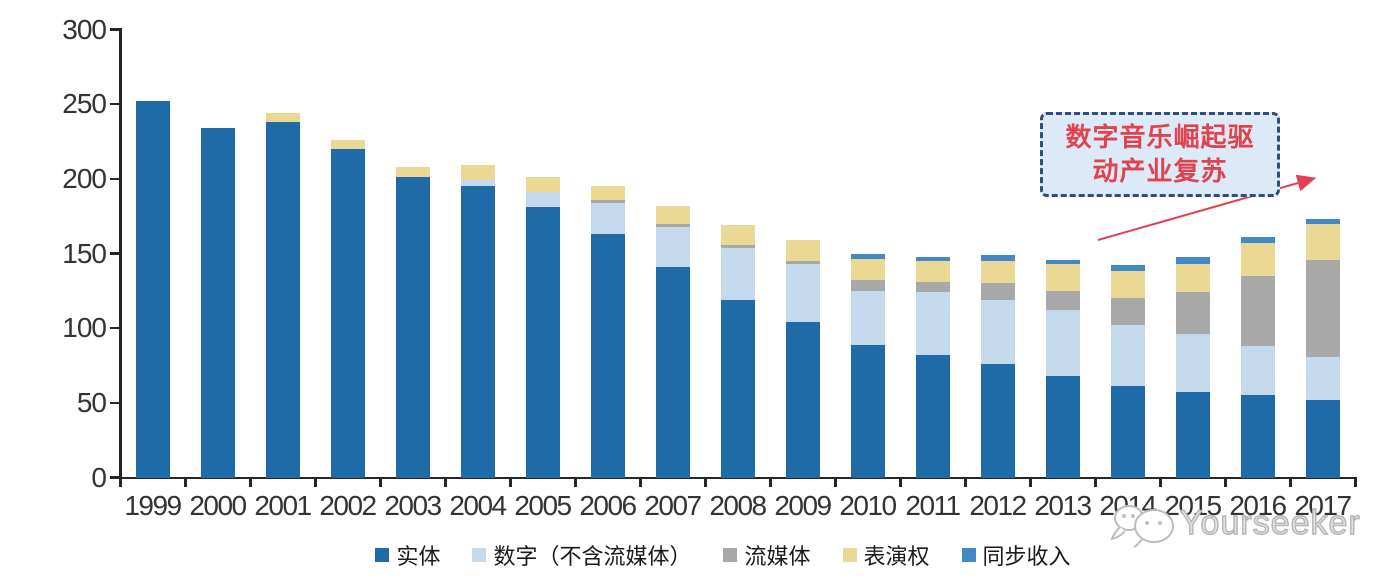 The height and width of the screenshot is (582, 1398). I want to click on segment-表演权-2009, so click(802, 250).